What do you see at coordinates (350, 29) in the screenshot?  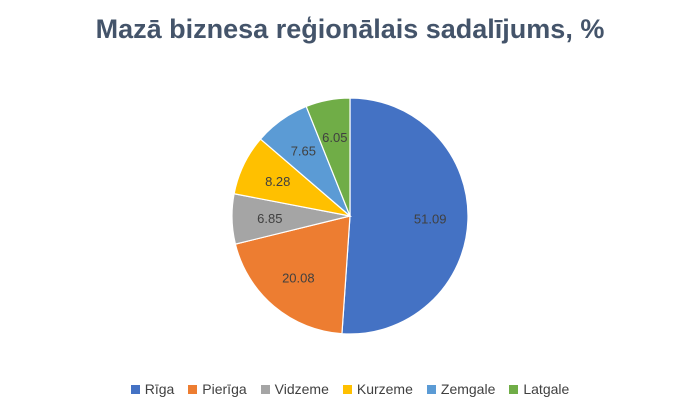 I see `chart-title: Mazā biznesa reģionālais sadalījums, %` at bounding box center [350, 29].